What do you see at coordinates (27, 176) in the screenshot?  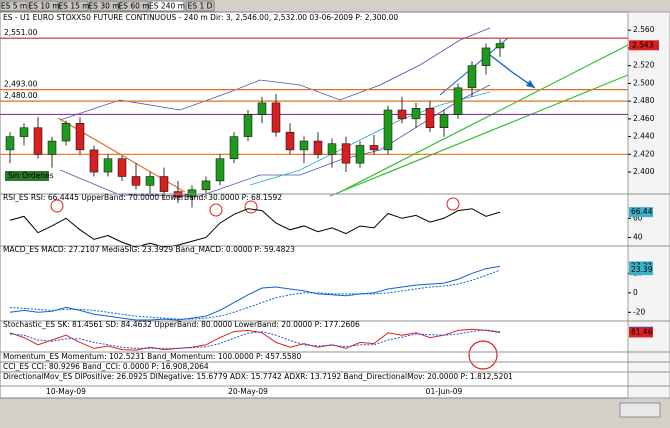 I see `note-box` at bounding box center [27, 176].